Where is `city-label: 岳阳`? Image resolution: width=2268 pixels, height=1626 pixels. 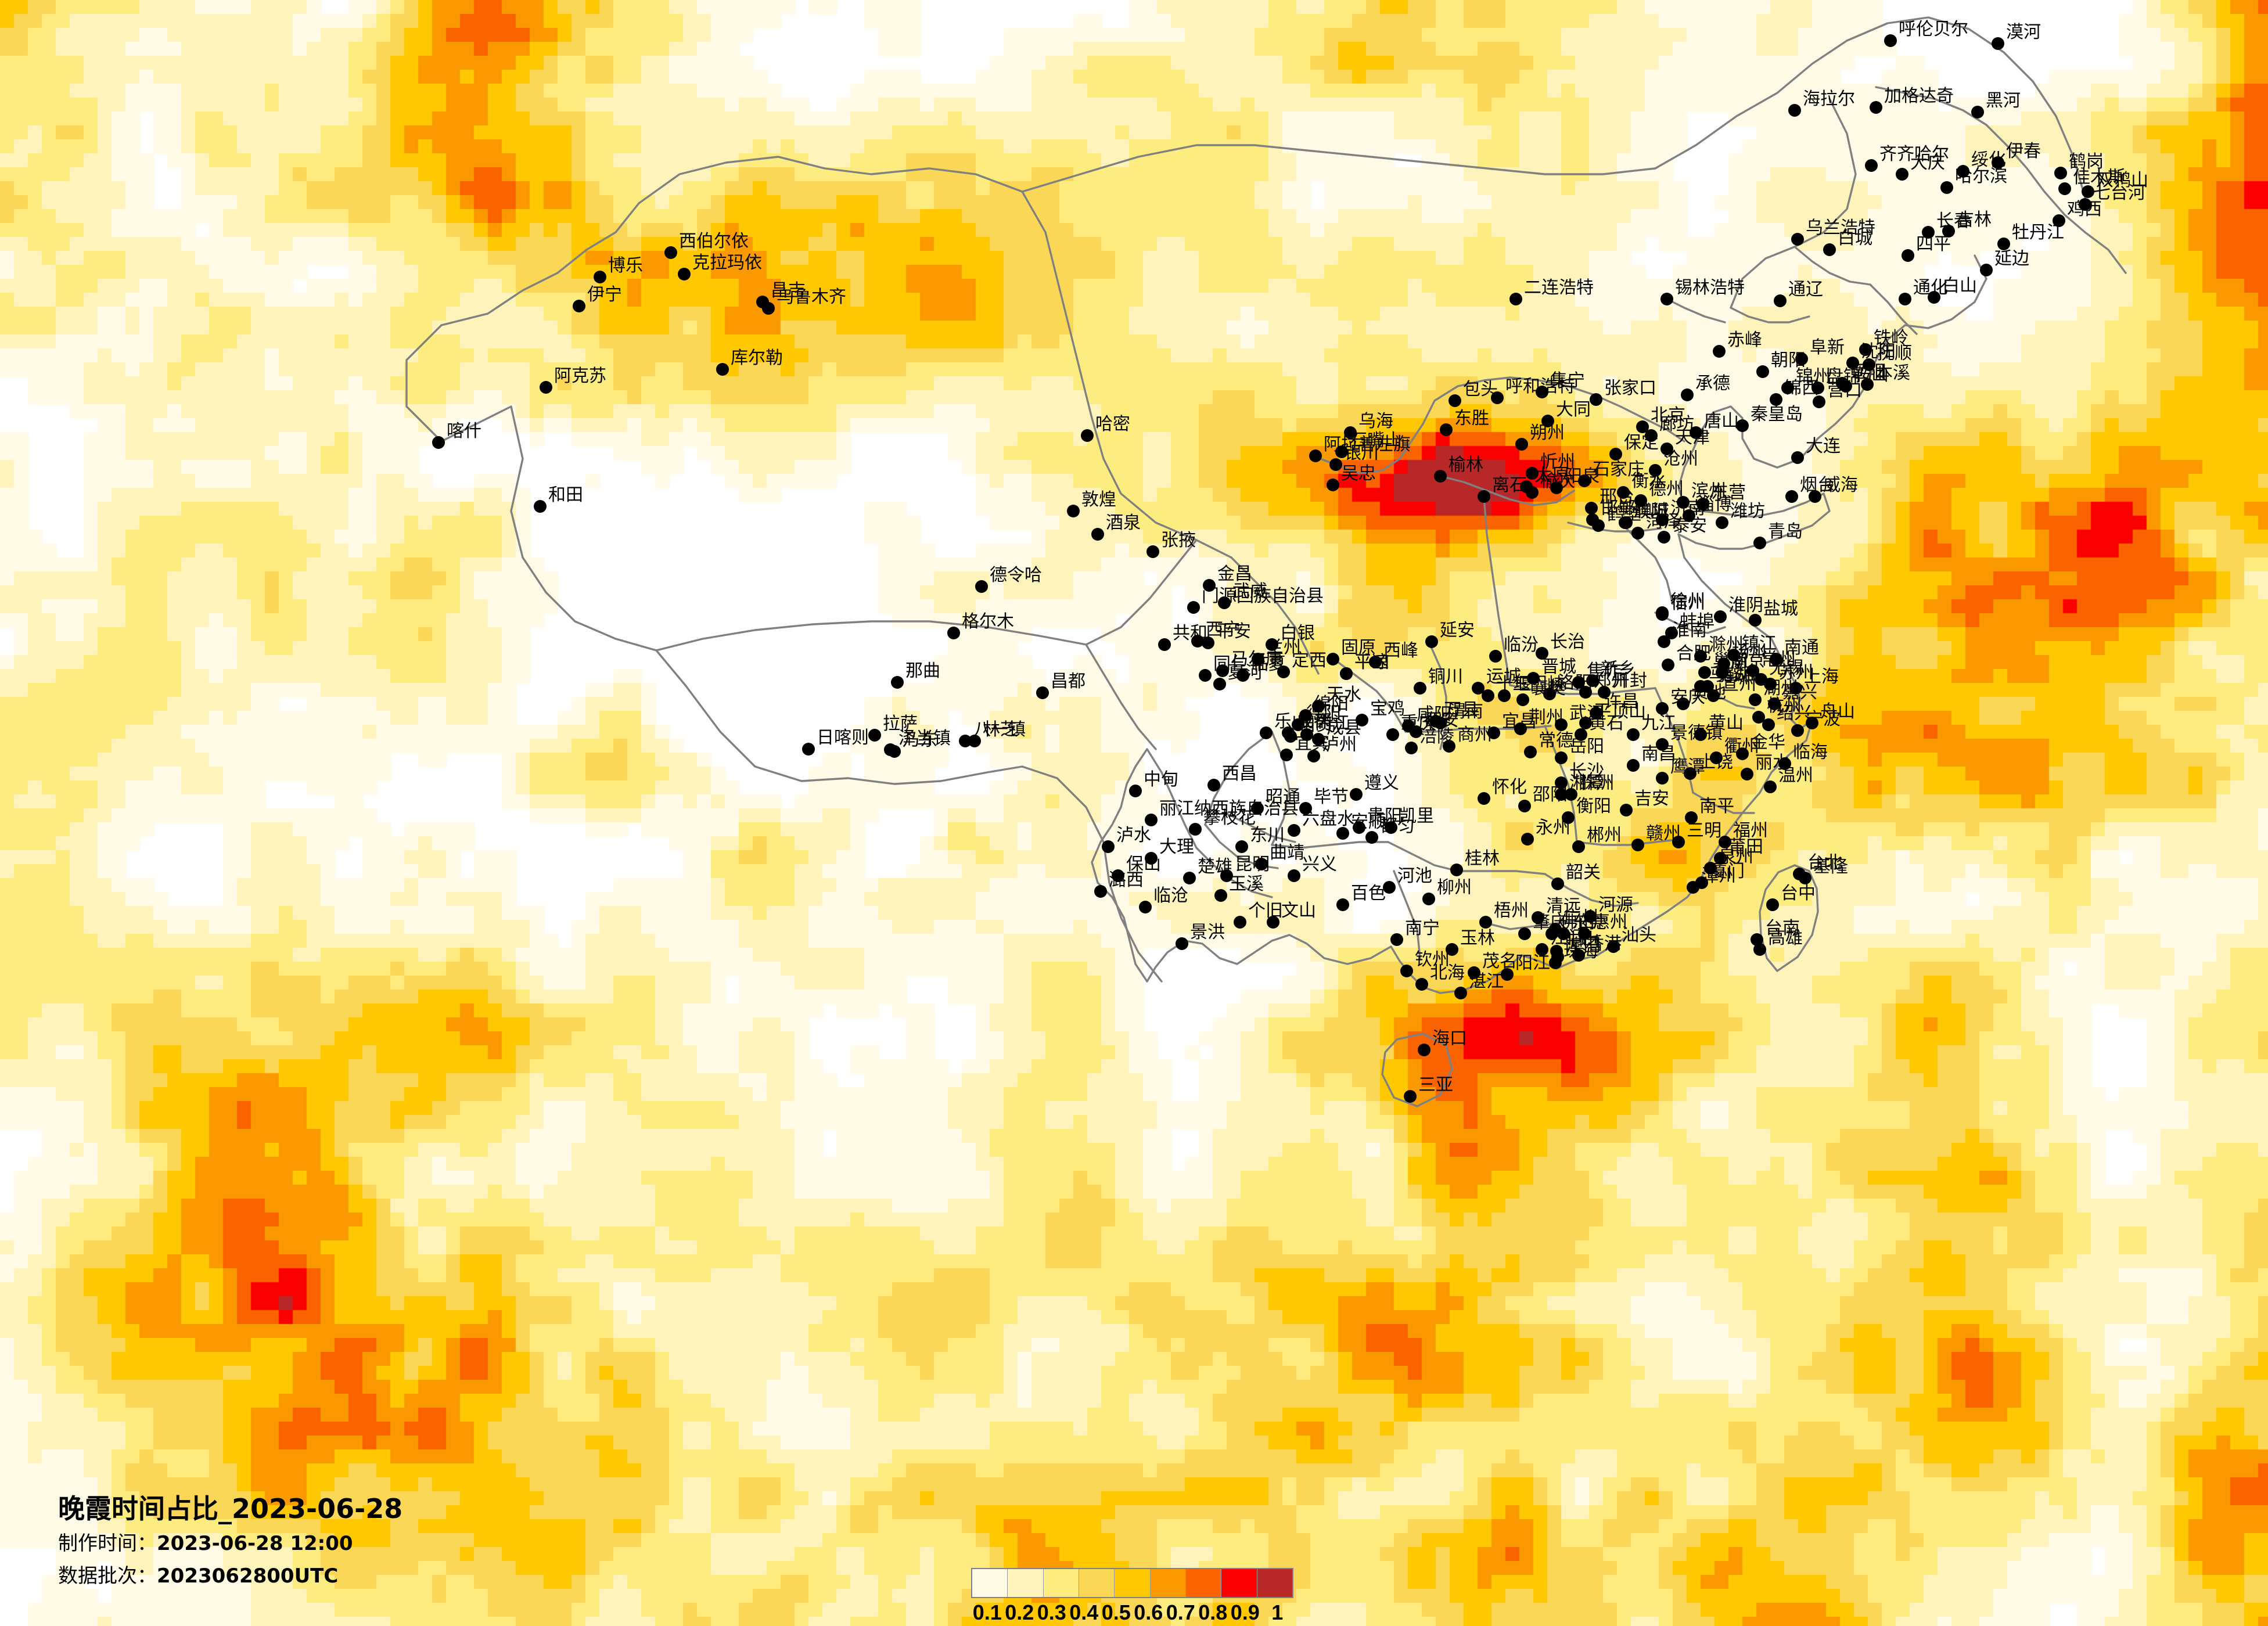 city-label: 岳阳 is located at coordinates (1586, 747).